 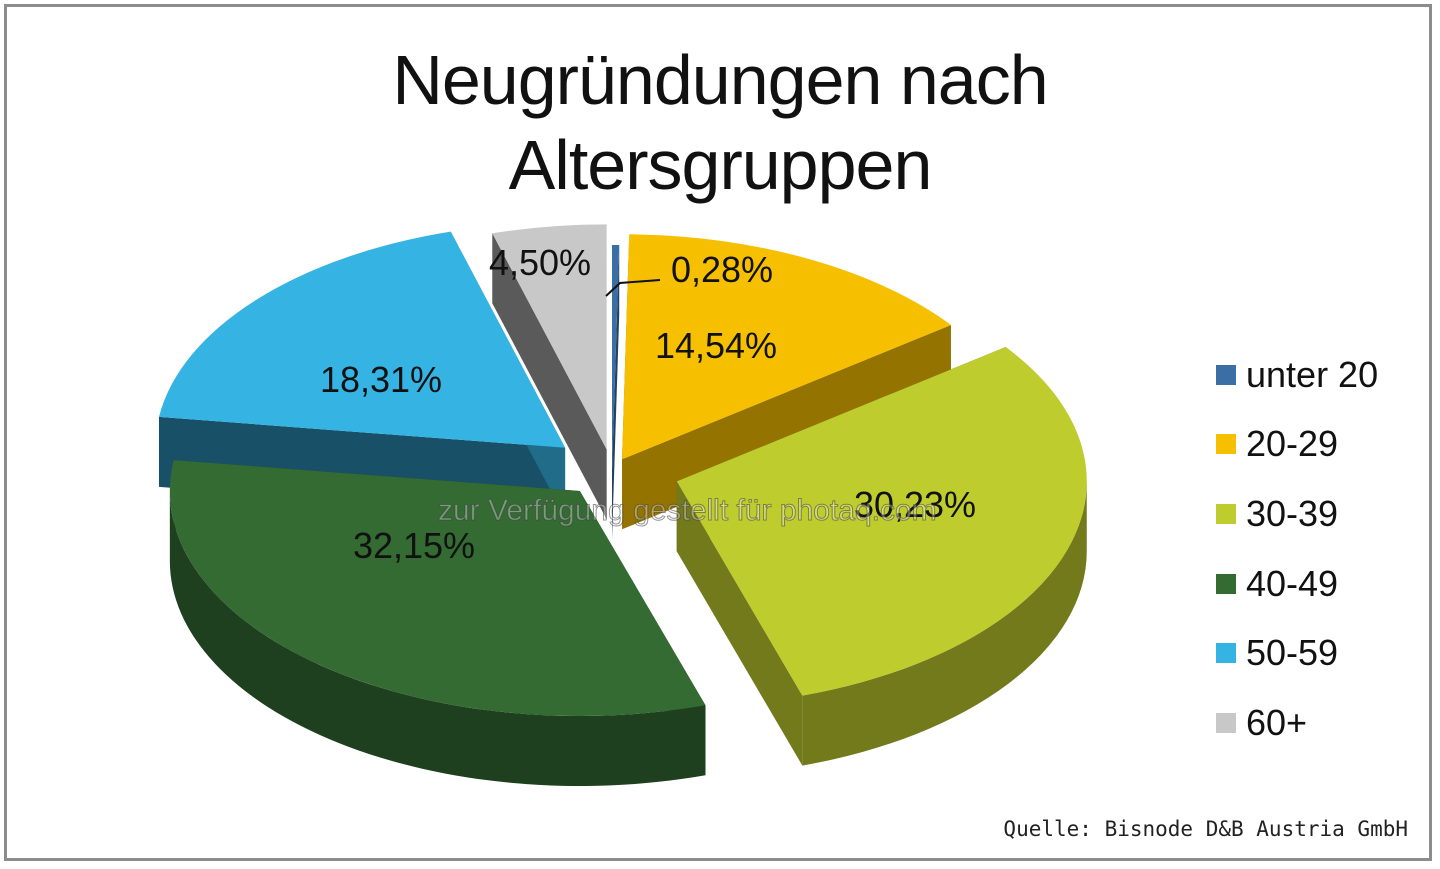 I want to click on legend: unter 20 20-29 30-39 40-49 50-59 60+, so click(x=1297, y=549).